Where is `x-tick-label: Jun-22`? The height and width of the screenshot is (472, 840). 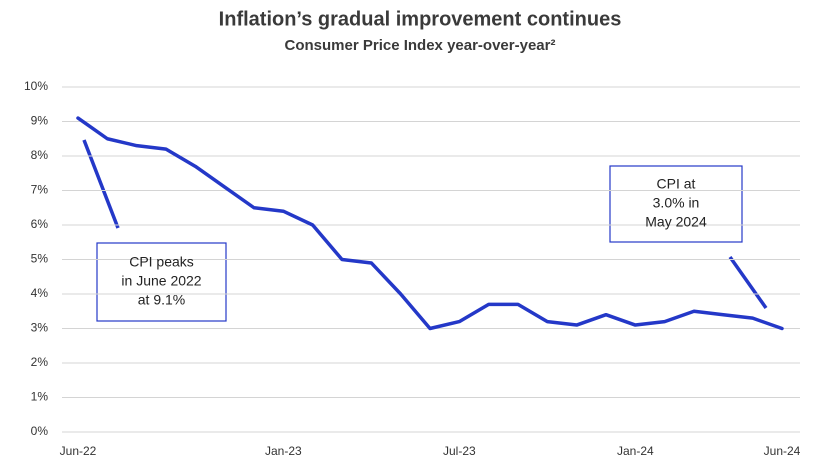 x-tick-label: Jun-22 is located at coordinates (78, 451).